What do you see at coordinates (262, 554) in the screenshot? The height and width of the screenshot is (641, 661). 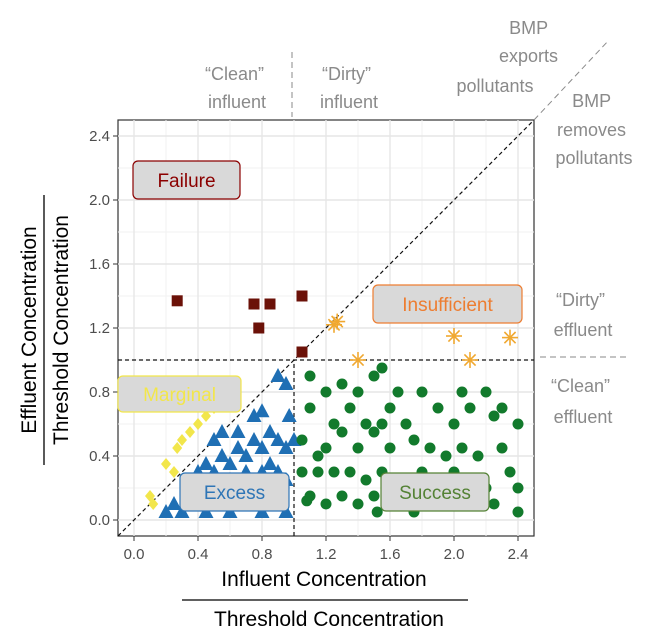 I see `x-tick-label: 0.8` at bounding box center [262, 554].